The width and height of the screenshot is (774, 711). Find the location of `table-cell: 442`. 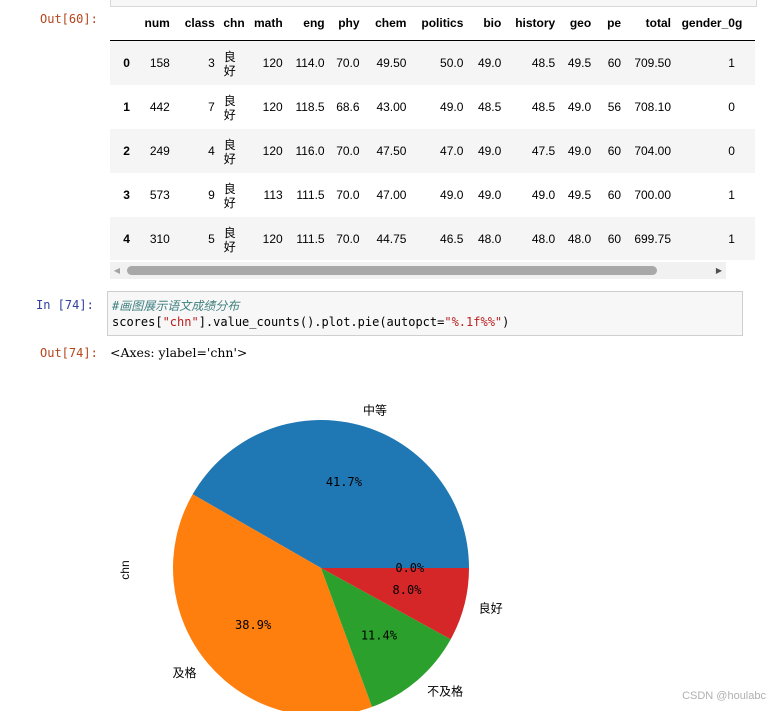

table-cell: 442 is located at coordinates (159, 106).